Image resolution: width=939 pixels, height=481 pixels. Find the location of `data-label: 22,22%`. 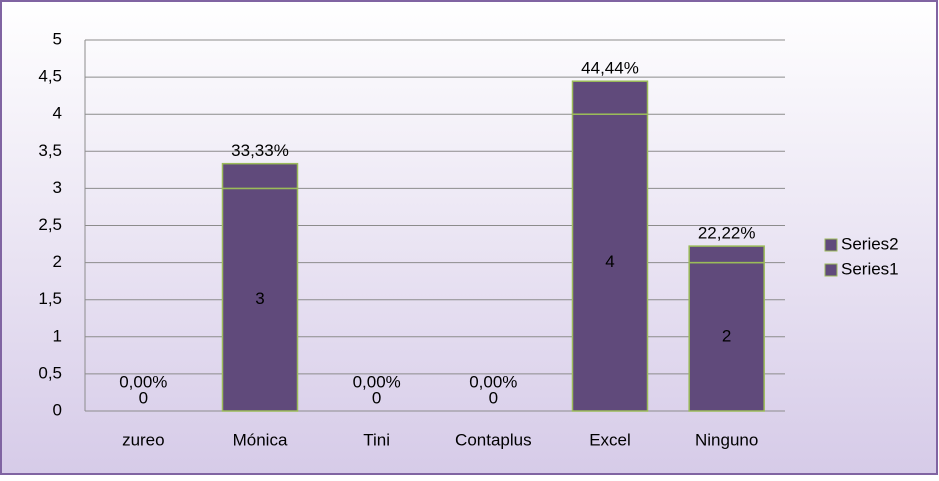

data-label: 22,22% is located at coordinates (727, 233).